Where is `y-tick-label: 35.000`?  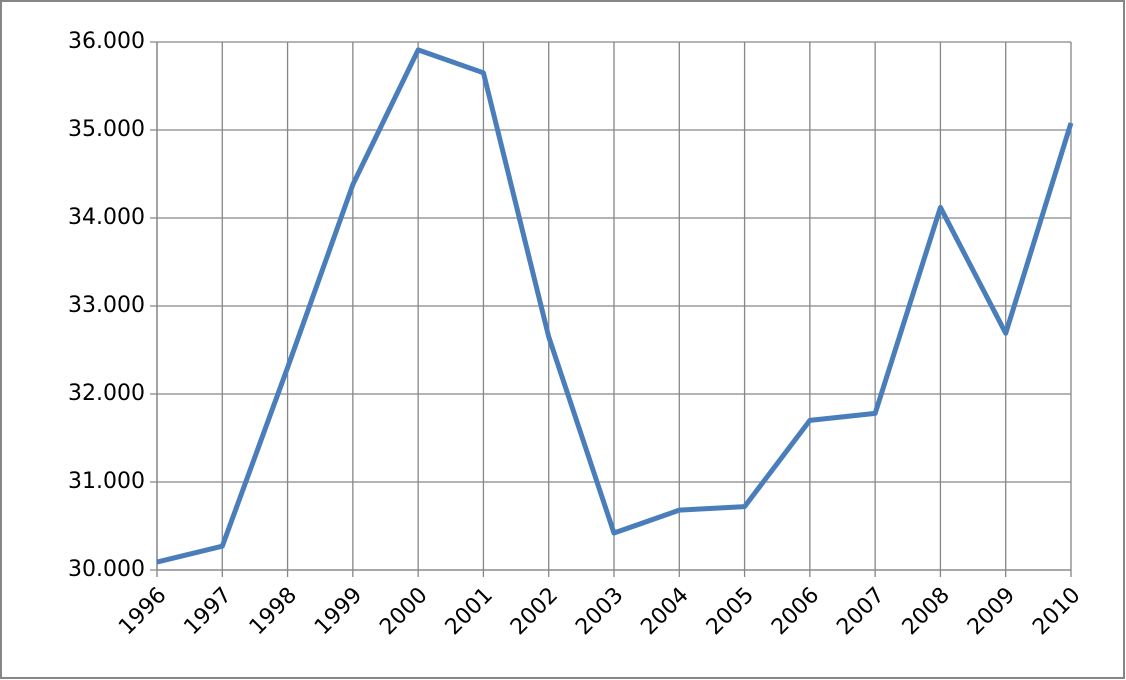
y-tick-label: 35.000 is located at coordinates (106, 129).